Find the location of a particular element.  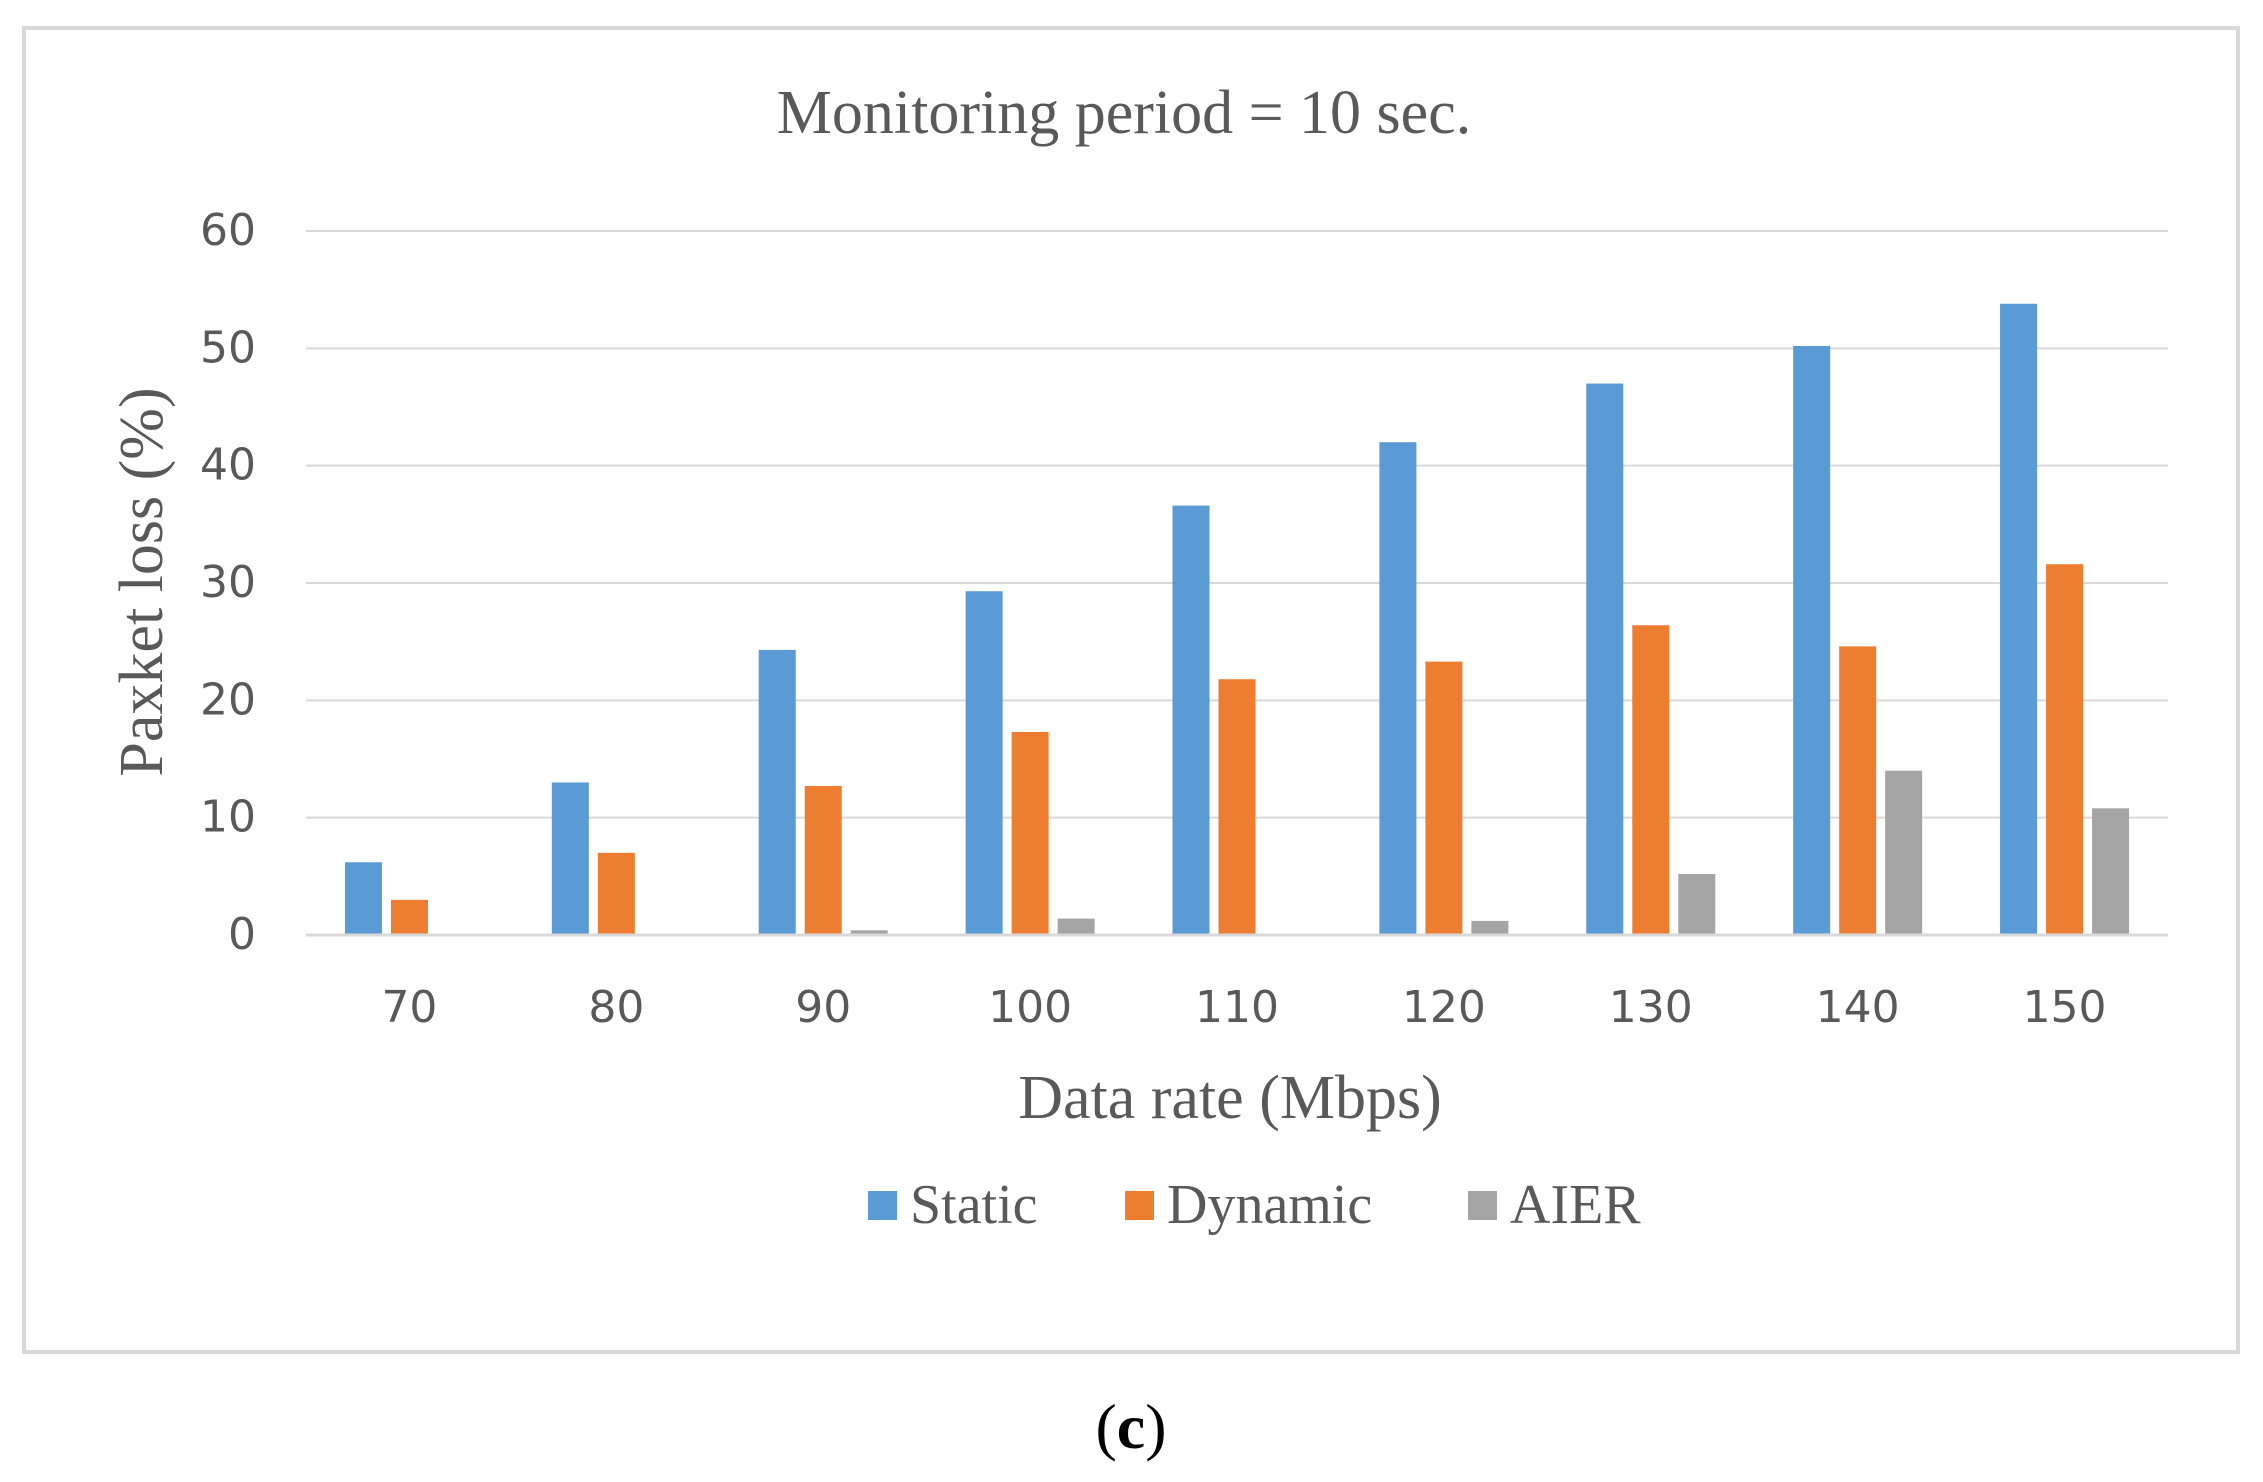

legend-swatch-dynamic is located at coordinates (1139, 1205).